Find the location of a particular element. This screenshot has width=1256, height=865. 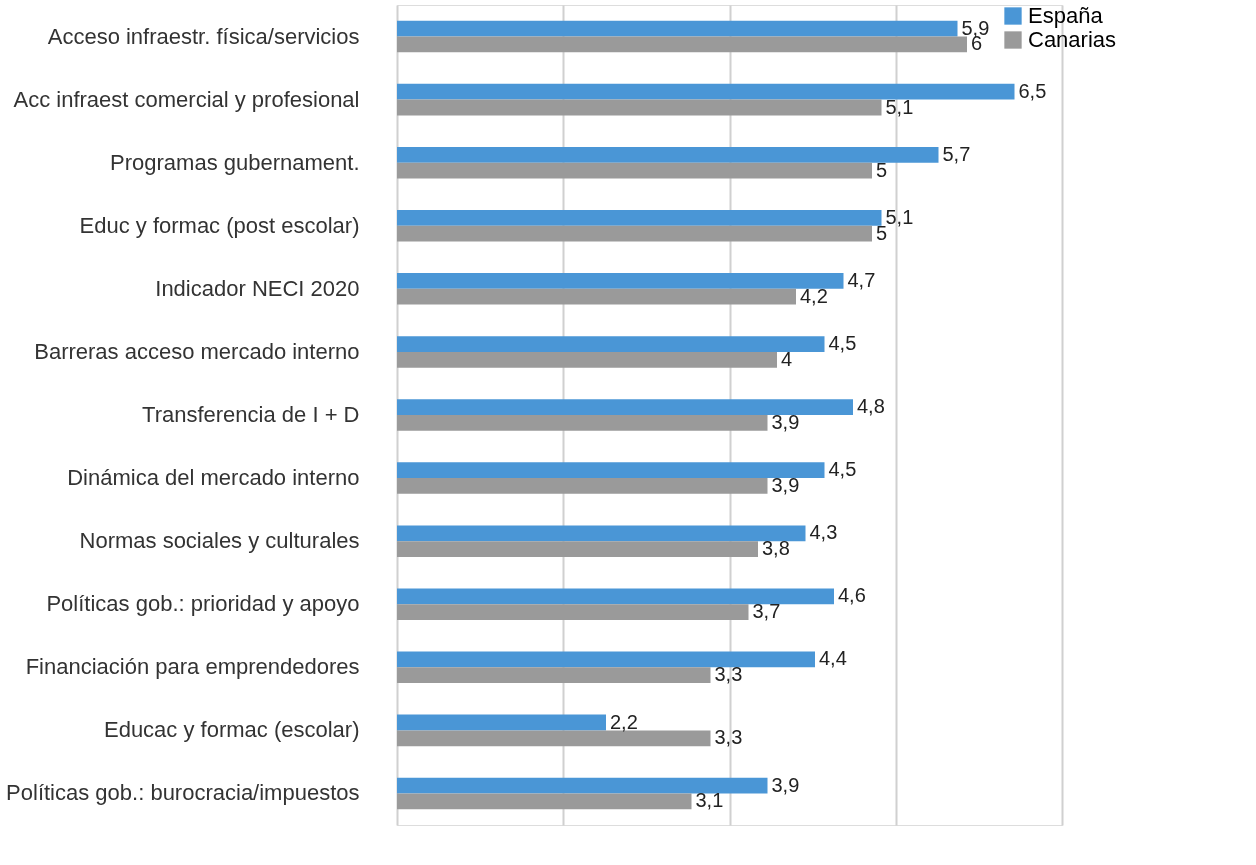

y-tick-label: Acceso infraestr. física/servicios is located at coordinates (203, 36).